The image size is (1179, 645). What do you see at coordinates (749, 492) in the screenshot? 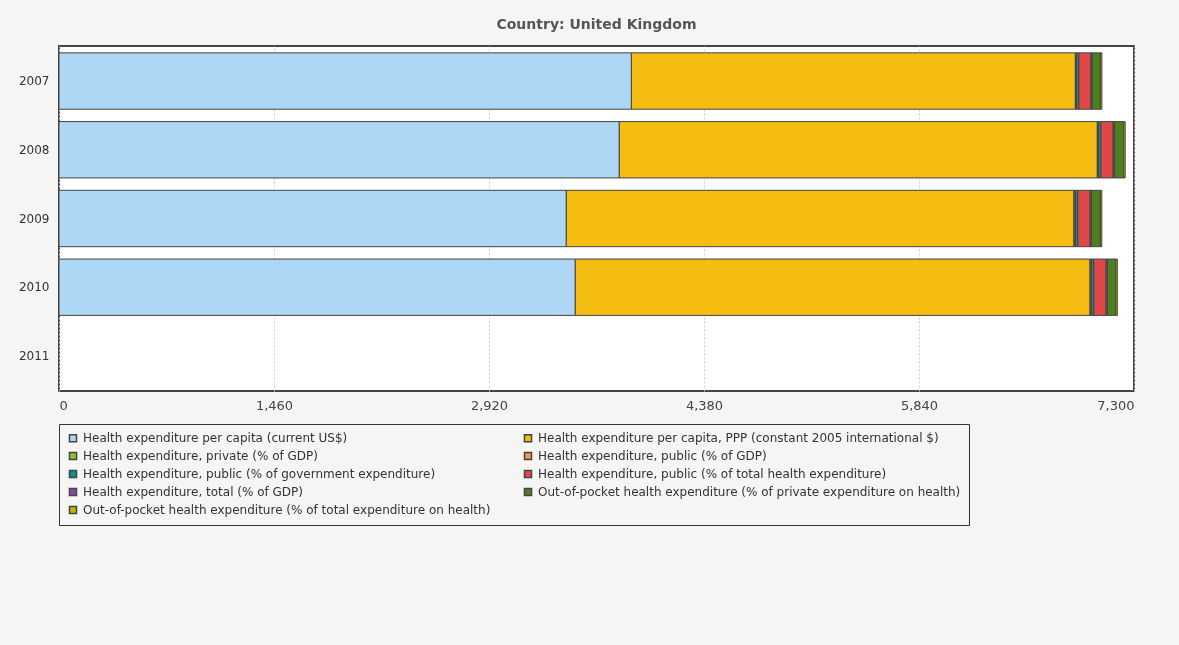
I see `legend-label: Out-of-pocket health expenditure (% of private expenditure on health)` at bounding box center [749, 492].